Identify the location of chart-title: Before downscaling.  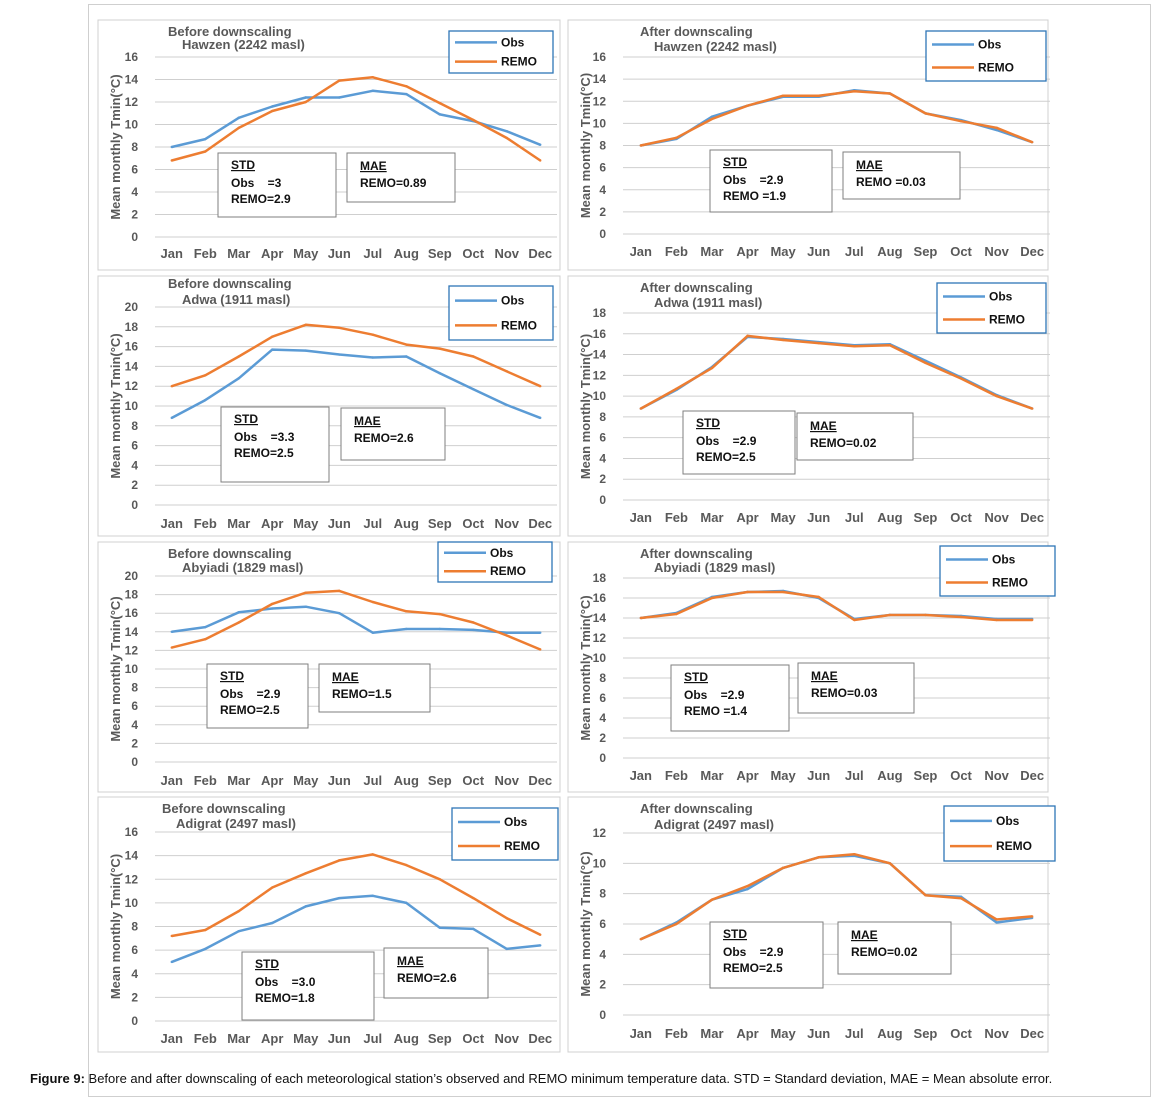
(230, 283).